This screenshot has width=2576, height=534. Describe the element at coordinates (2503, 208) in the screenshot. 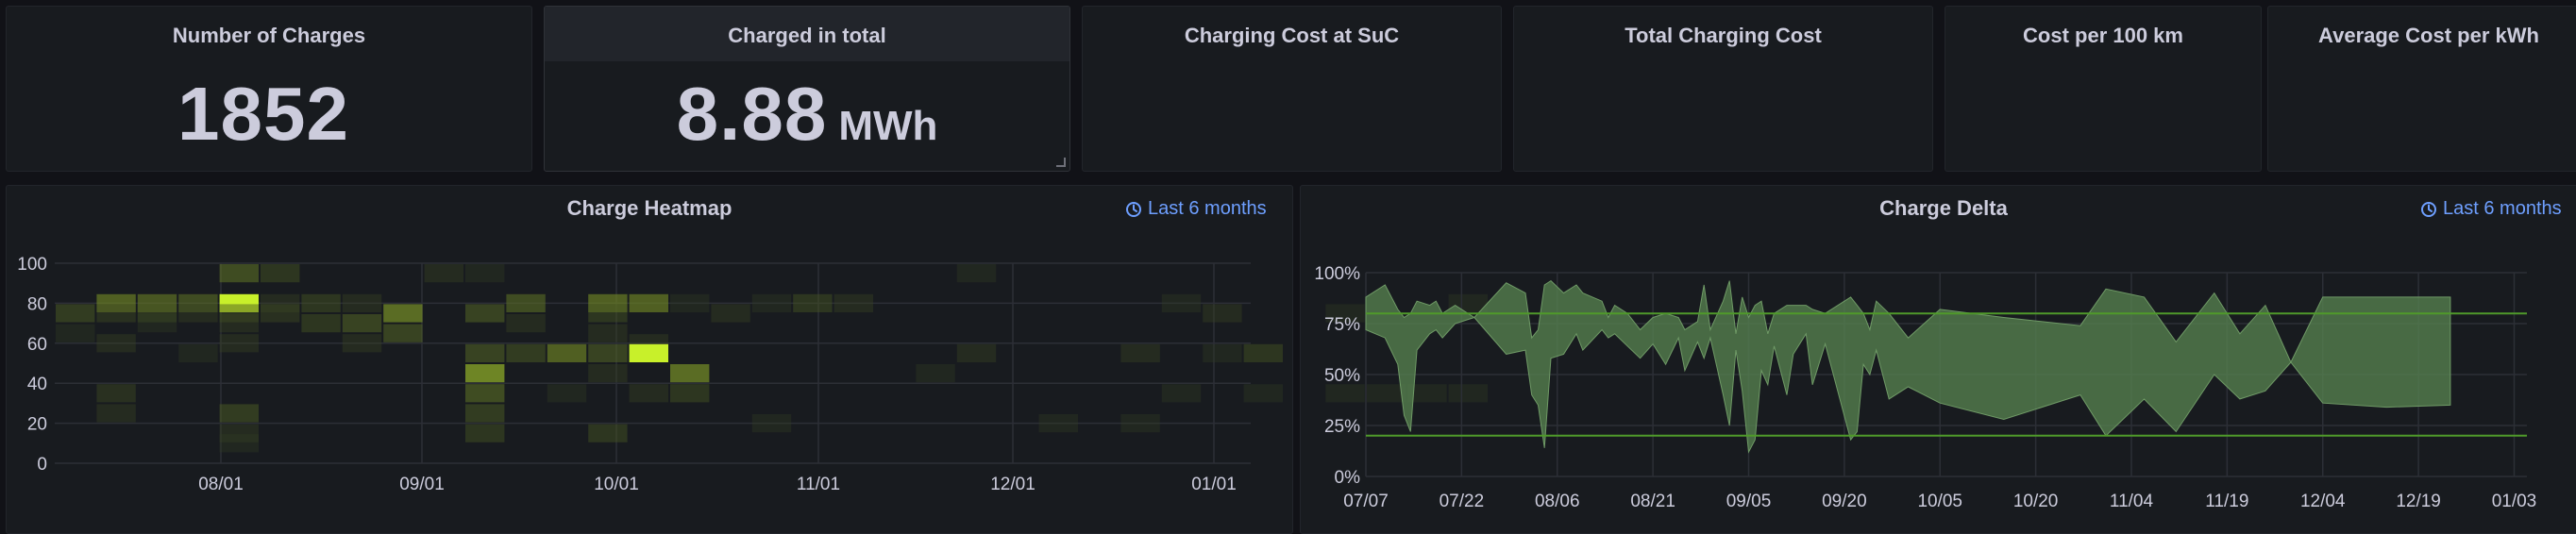

I see `time-range-label: Last 6 months` at that location.